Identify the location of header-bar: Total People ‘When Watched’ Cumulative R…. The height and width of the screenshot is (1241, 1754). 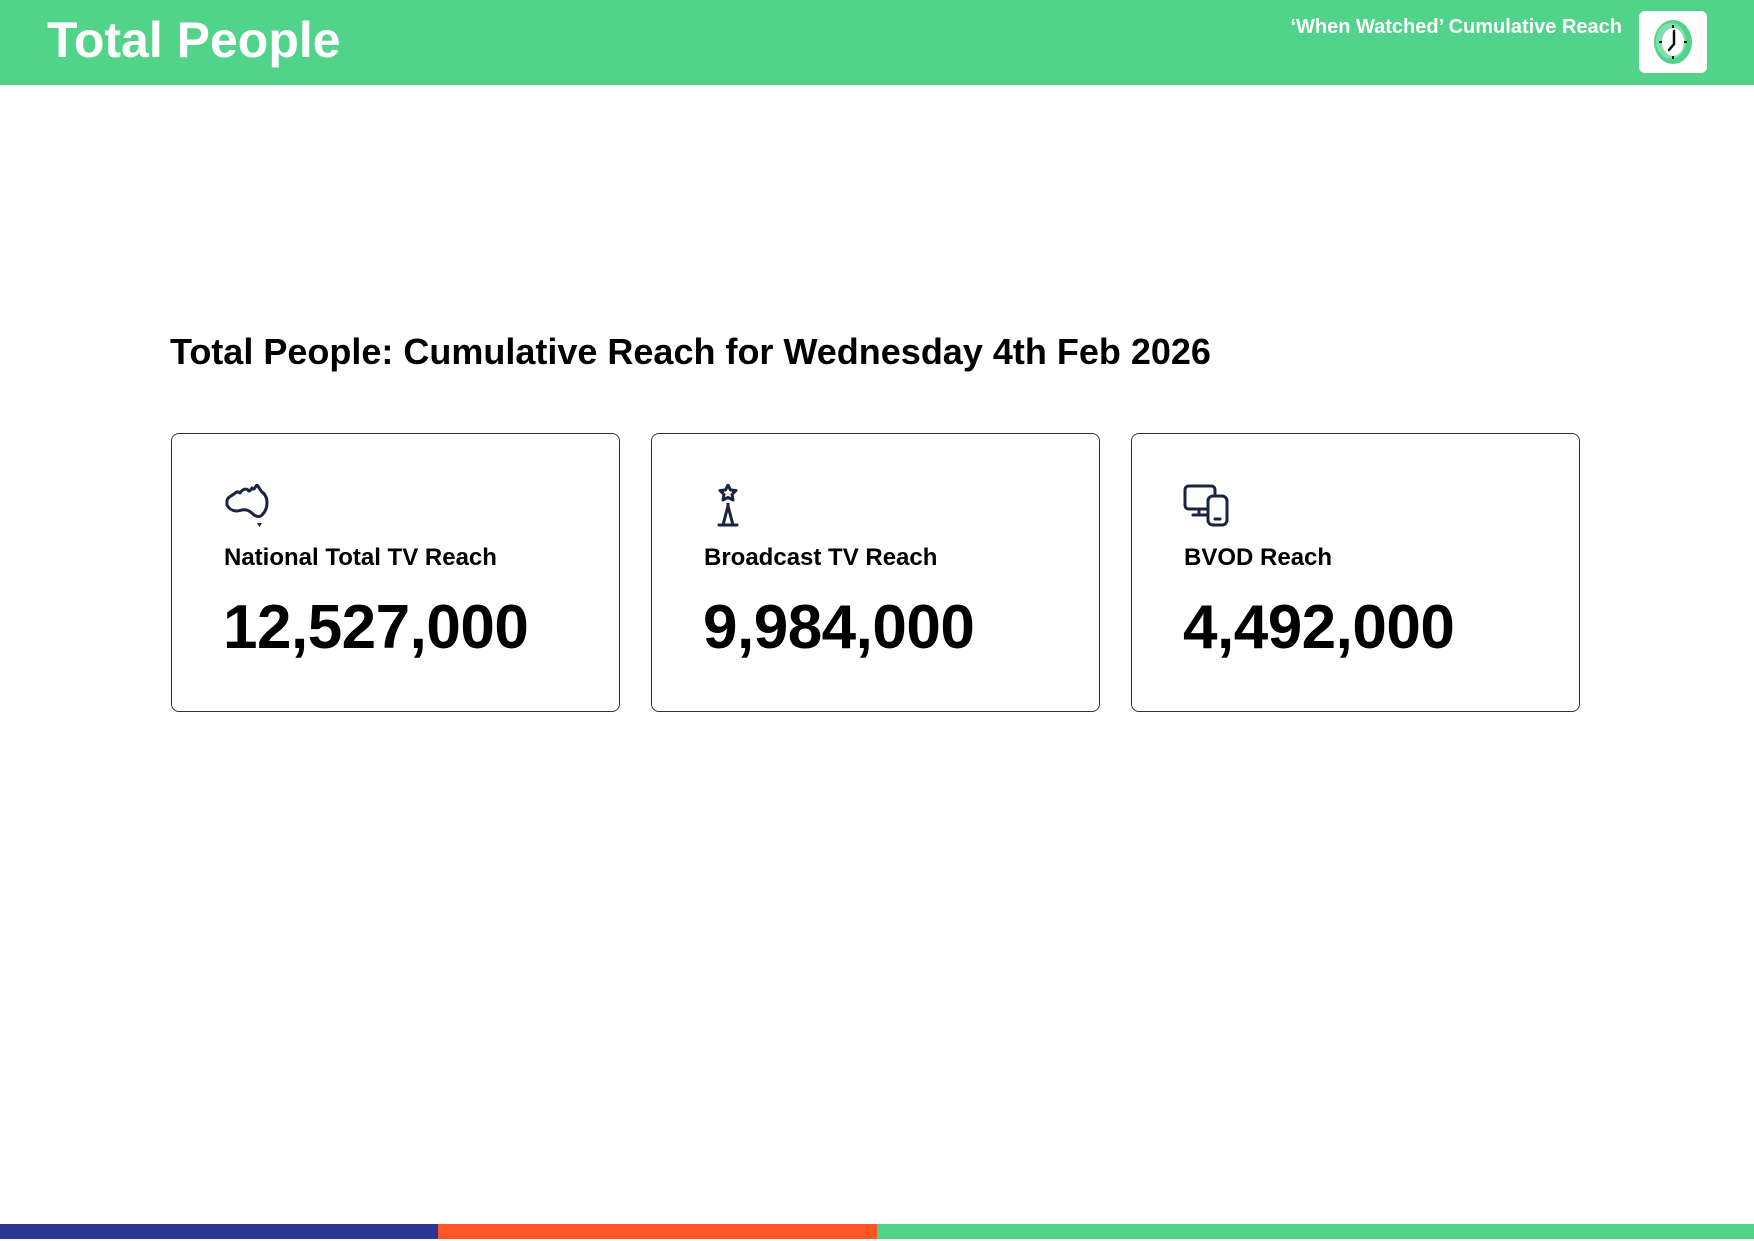
(877, 42).